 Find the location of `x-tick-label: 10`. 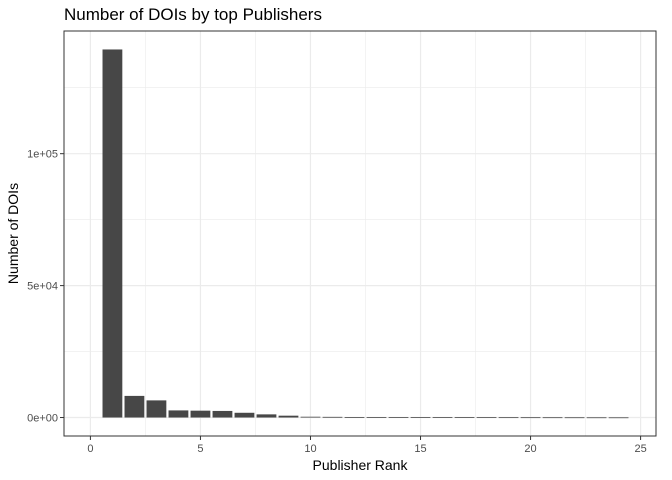

x-tick-label: 10 is located at coordinates (310, 449).